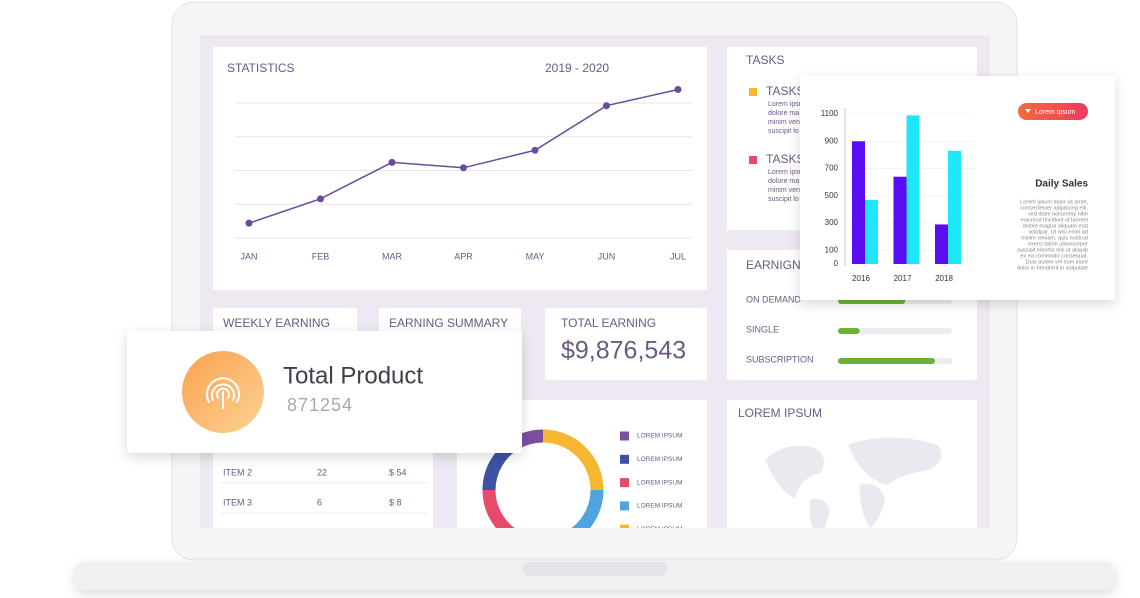  I want to click on total-earning-panel, so click(626, 344).